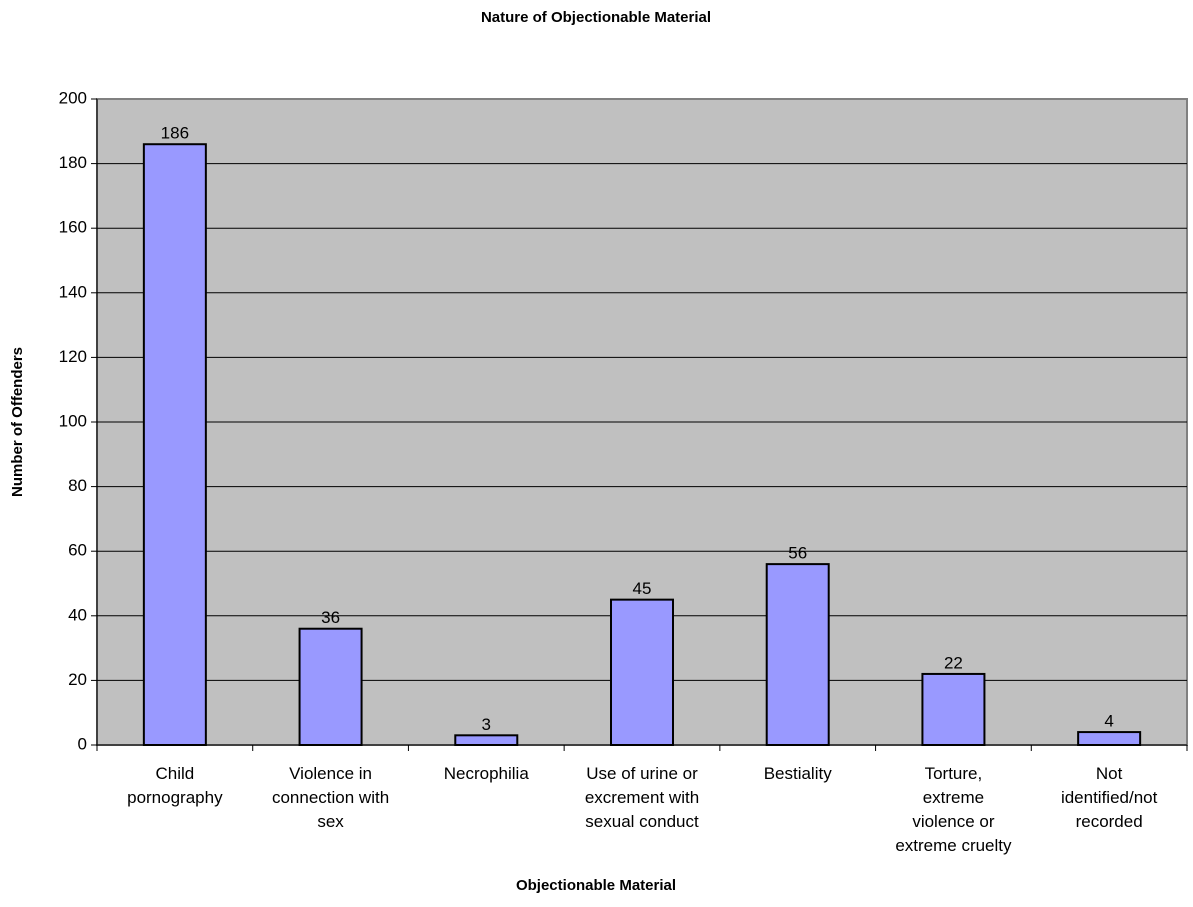  Describe the element at coordinates (175, 785) in the screenshot. I see `x-tick-label: Child pornography` at that location.